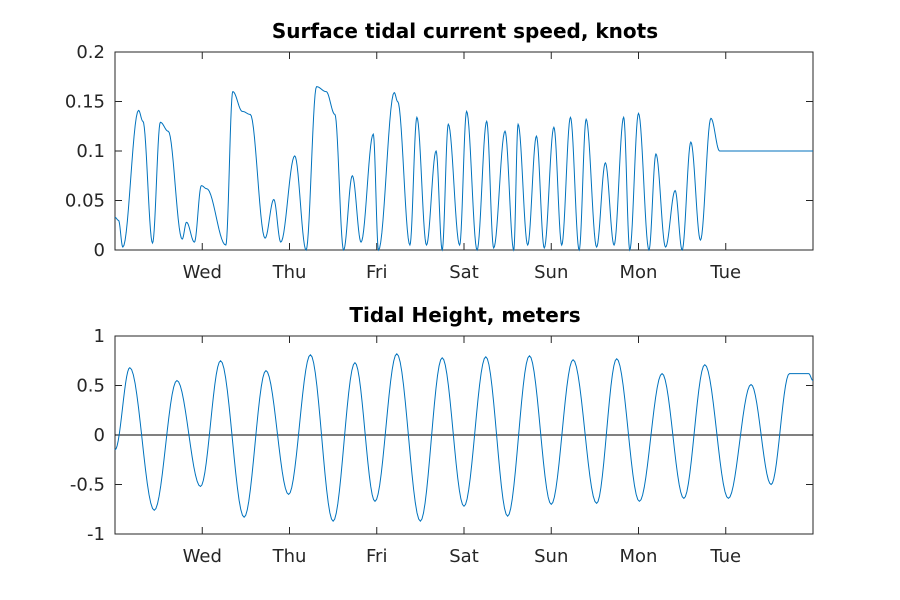 This screenshot has width=900, height=600. What do you see at coordinates (464, 556) in the screenshot?
I see `tidal-height-xtick-label: Sat` at bounding box center [464, 556].